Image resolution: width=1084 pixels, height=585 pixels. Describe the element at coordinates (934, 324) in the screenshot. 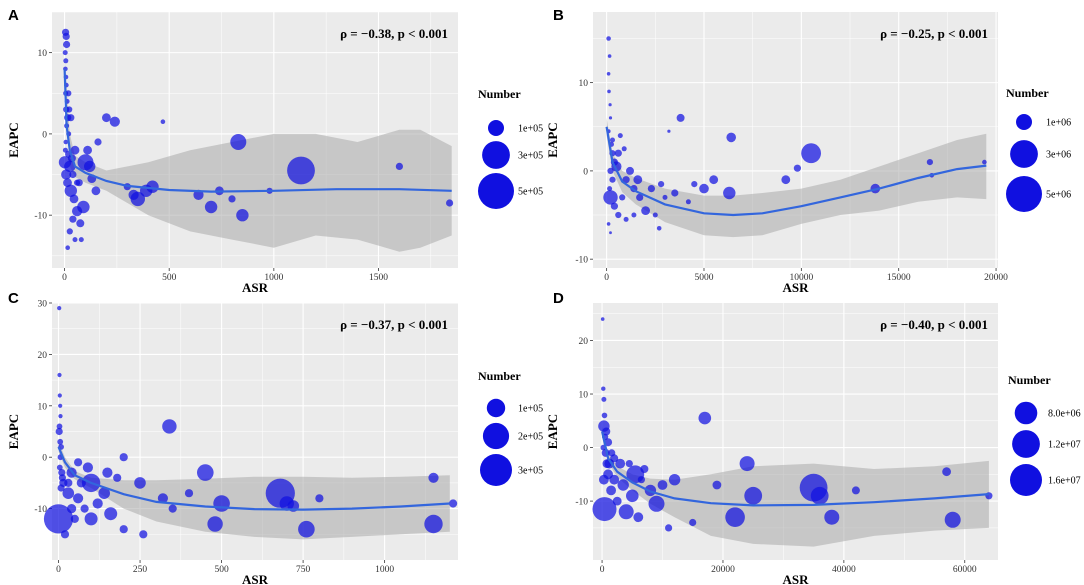

I see `correlation-annotation: ρ = −0.40, p < 0.001` at that location.